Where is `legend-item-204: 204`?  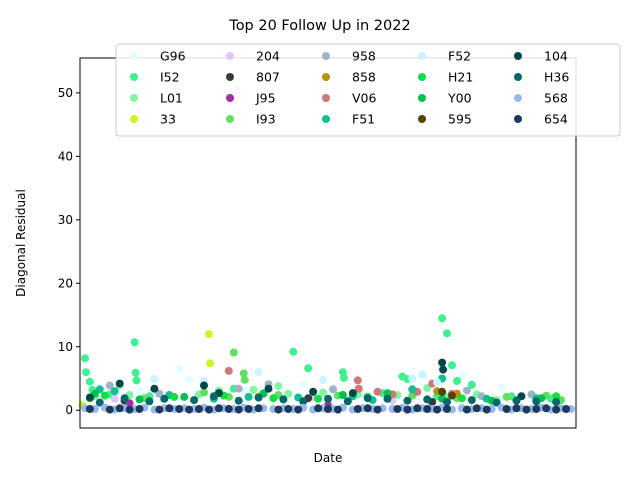
legend-item-204: 204 is located at coordinates (253, 56).